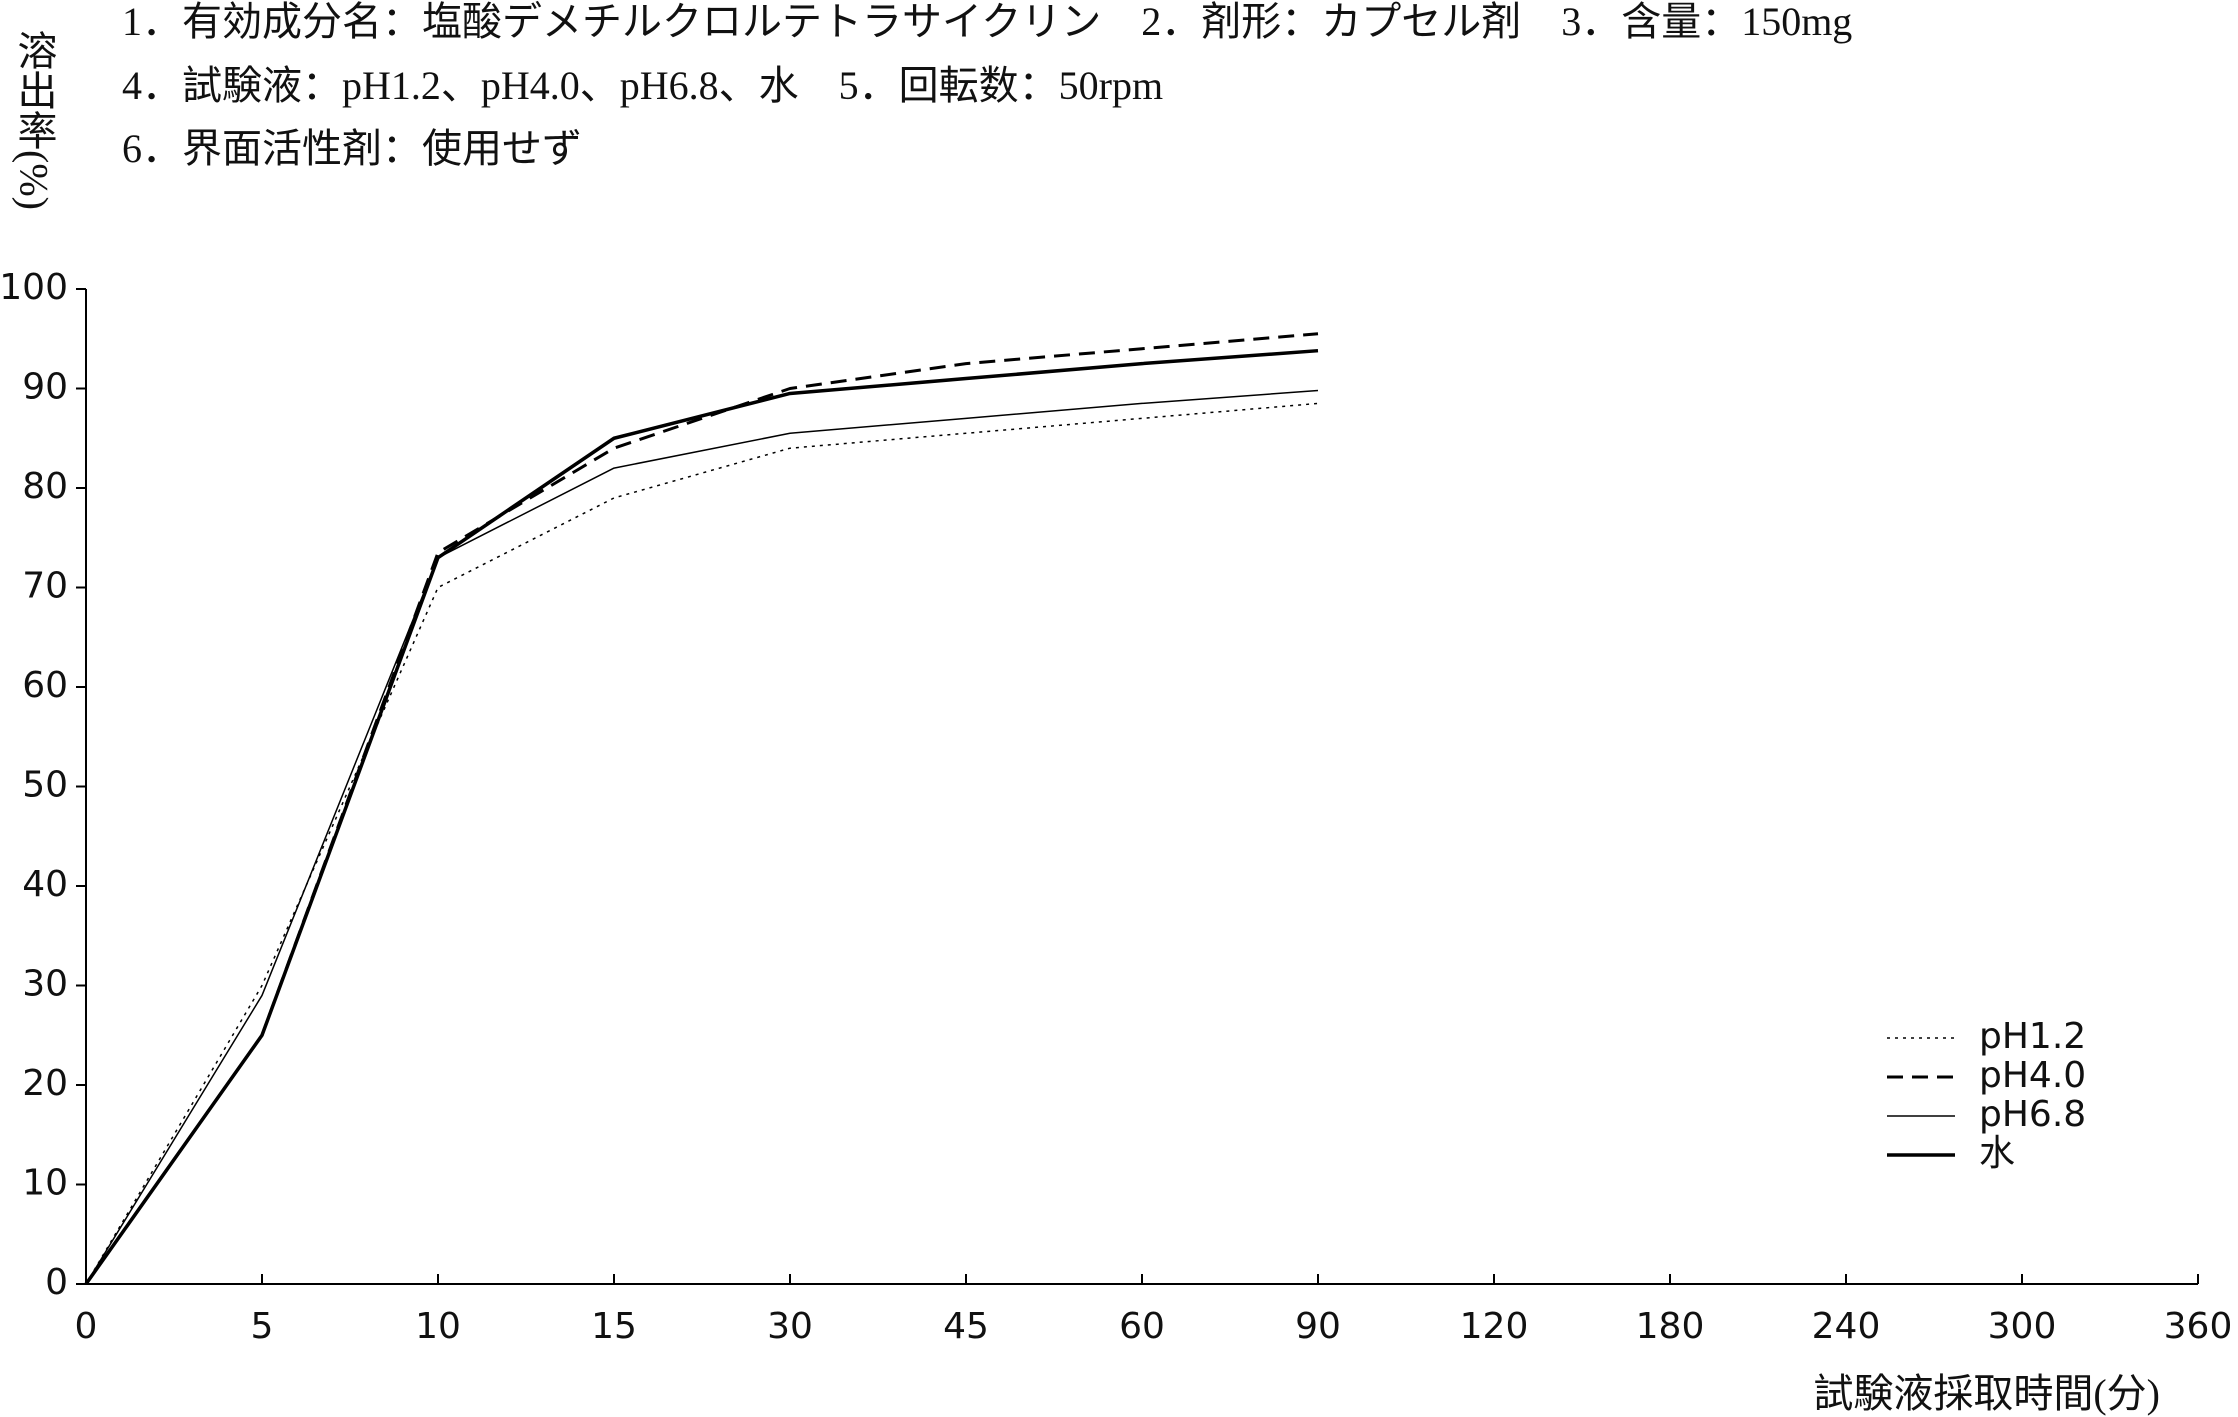  Describe the element at coordinates (1318, 1326) in the screenshot. I see `x-tick-label: 90` at that location.